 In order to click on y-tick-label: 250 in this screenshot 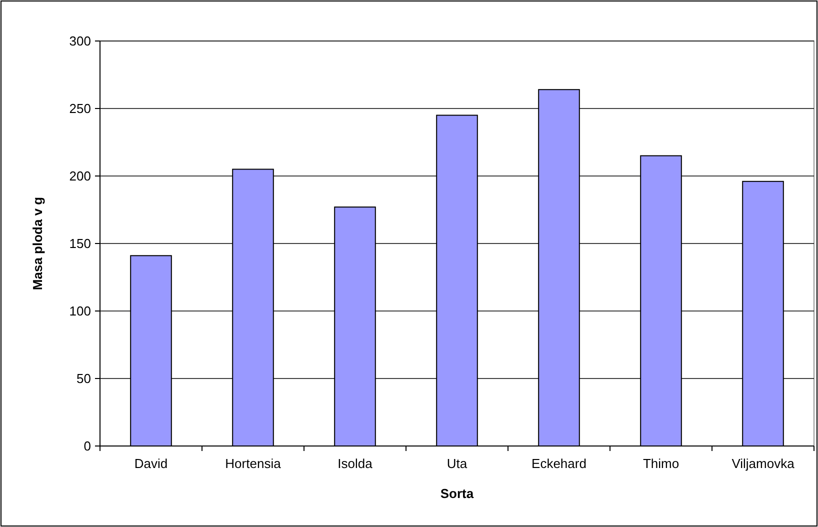, I will do `click(80, 108)`.